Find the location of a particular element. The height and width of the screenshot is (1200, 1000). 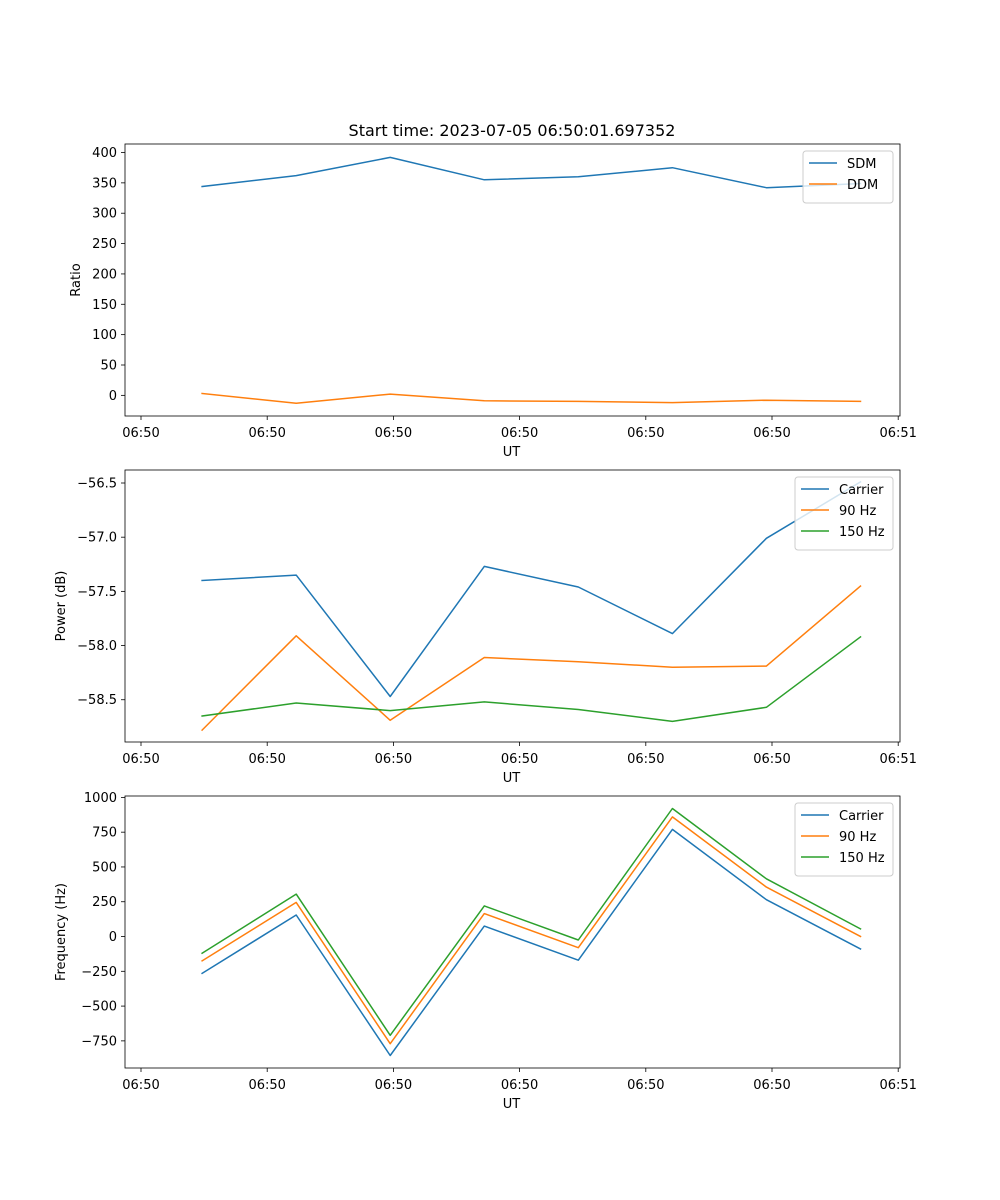

legend-label: DDM is located at coordinates (862, 185).